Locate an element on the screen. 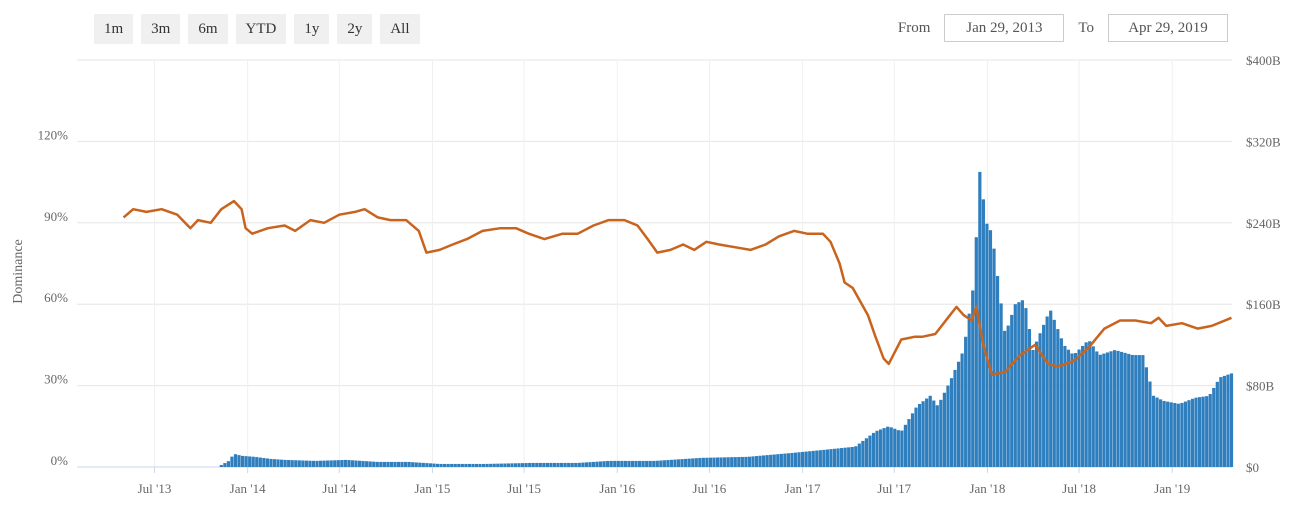  x-tick-label: Jan '16 is located at coordinates (617, 488).